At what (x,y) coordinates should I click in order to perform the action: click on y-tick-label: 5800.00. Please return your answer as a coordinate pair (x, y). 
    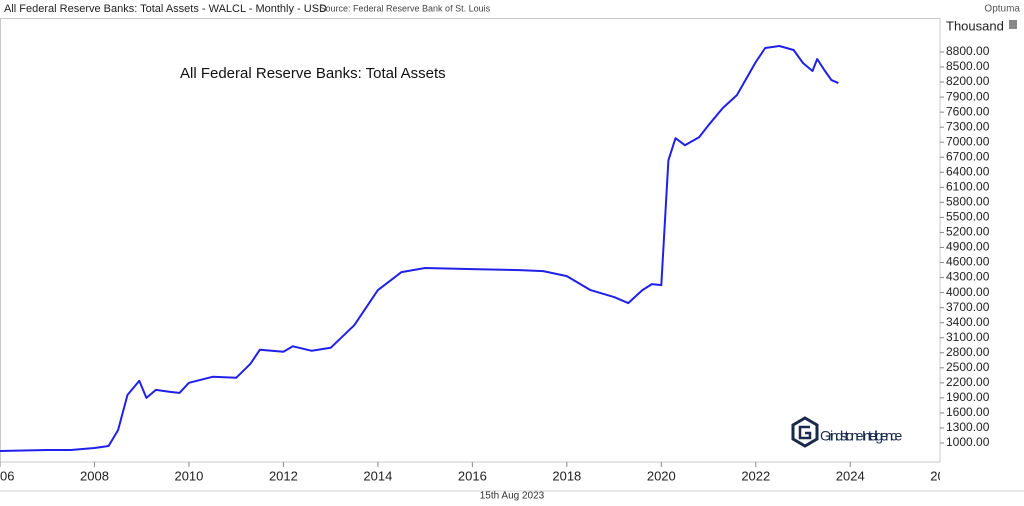
    Looking at the image, I should click on (968, 202).